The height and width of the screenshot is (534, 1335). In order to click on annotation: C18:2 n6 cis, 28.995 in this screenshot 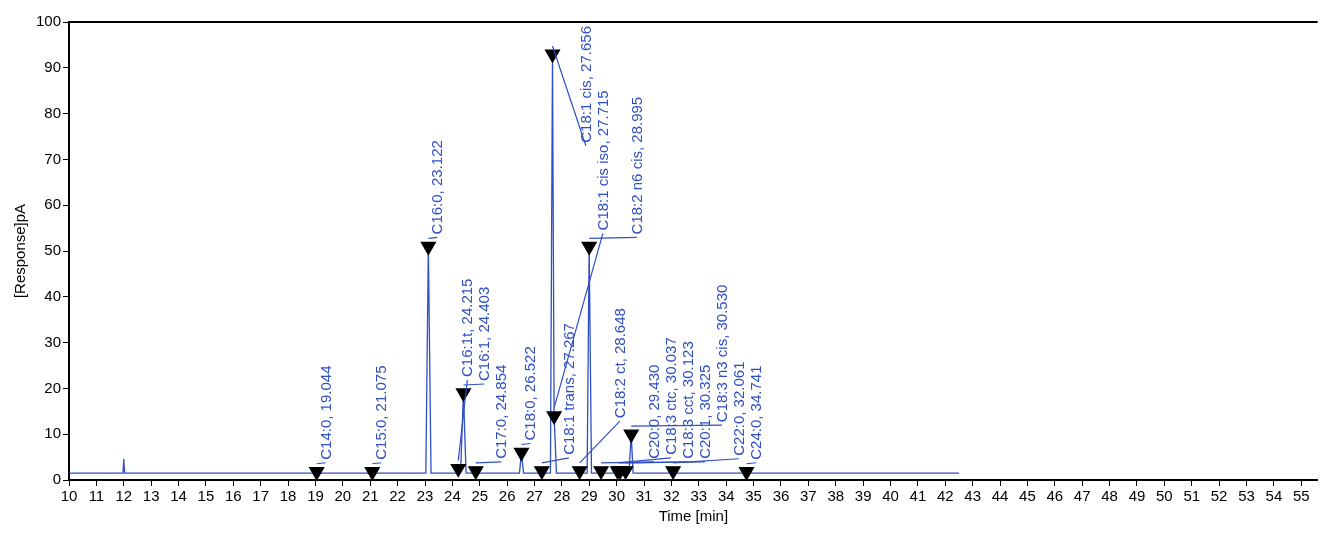, I will do `click(636, 165)`.